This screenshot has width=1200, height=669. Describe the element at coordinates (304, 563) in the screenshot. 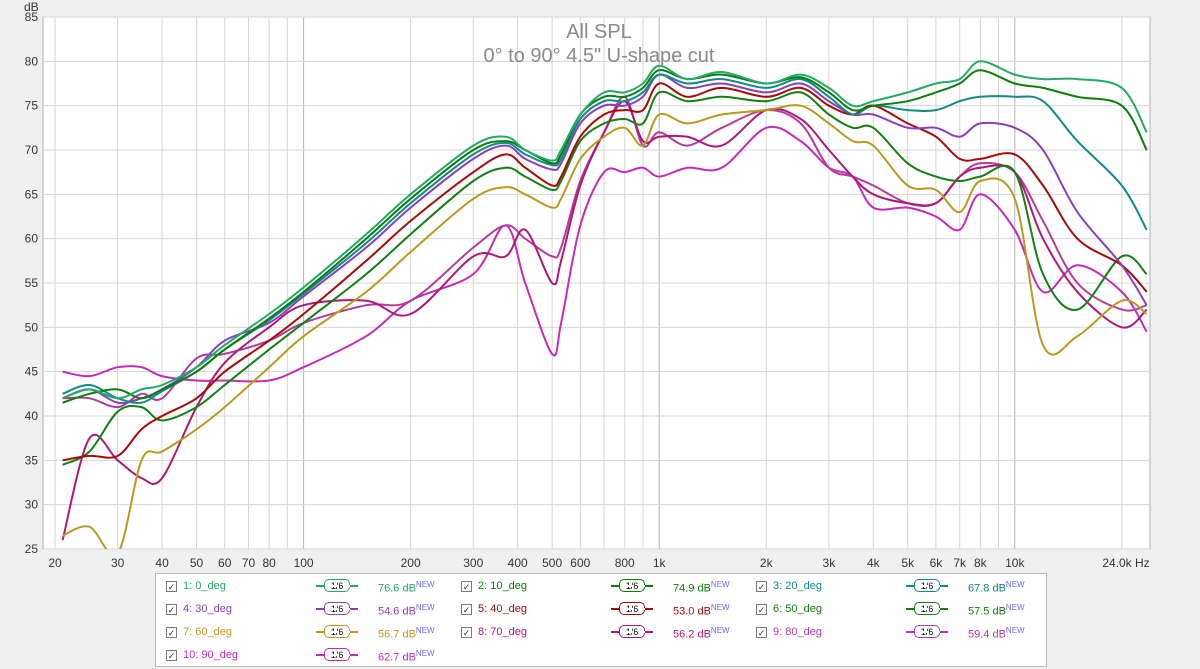

I see `x-tick-label: 100` at that location.